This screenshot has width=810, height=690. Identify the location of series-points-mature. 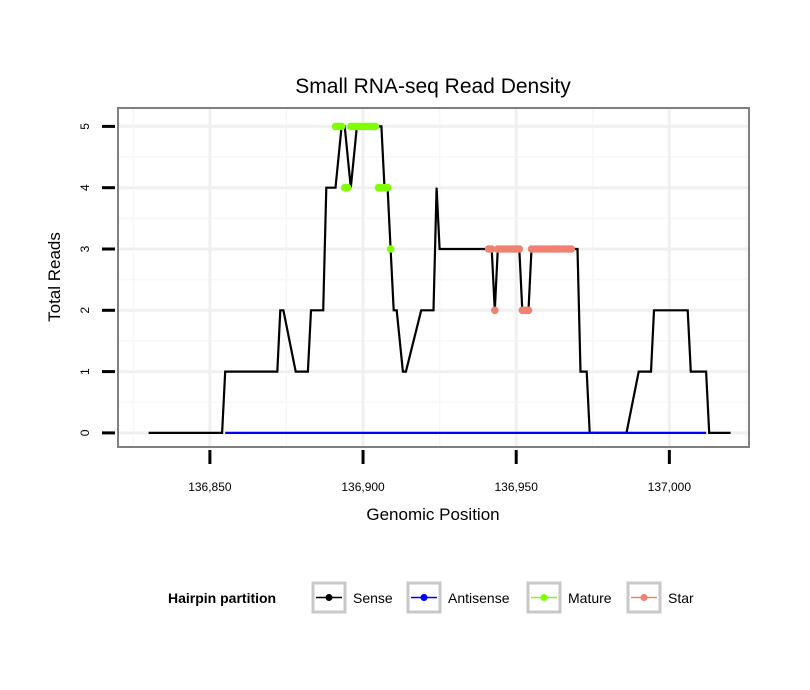
(363, 187).